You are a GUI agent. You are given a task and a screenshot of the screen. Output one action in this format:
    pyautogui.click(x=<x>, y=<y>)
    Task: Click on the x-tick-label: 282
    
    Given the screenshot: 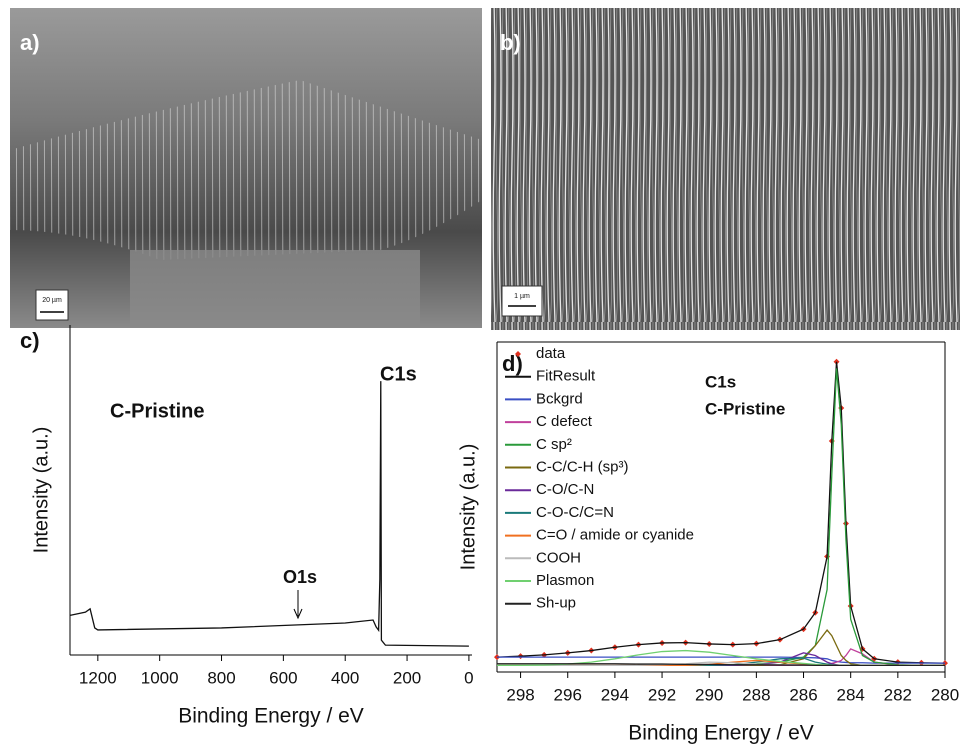 What is the action you would take?
    pyautogui.click(x=898, y=694)
    